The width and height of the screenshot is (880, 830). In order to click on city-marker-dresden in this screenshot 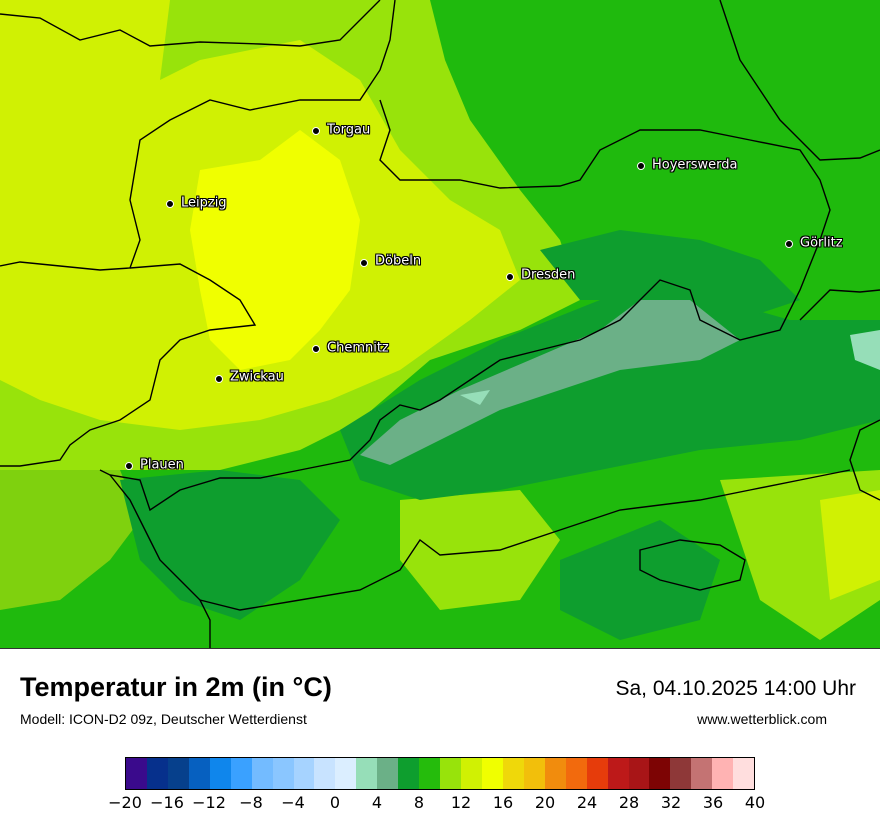, I will do `click(510, 277)`.